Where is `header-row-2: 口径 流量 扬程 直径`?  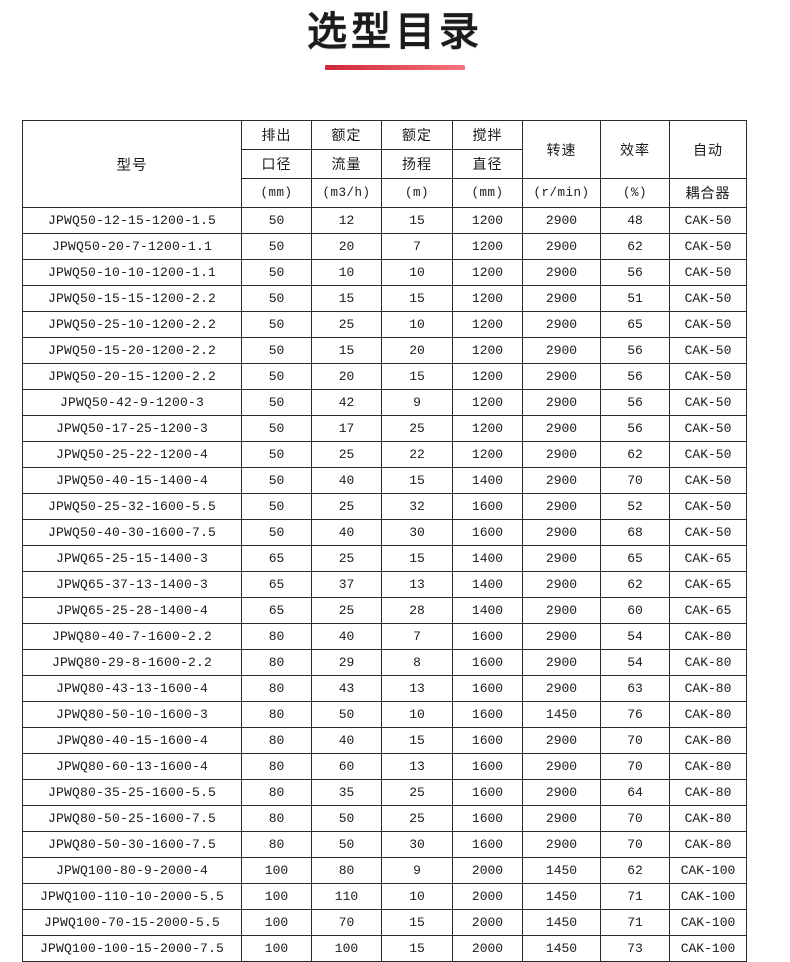
header-row-2: 口径 流量 扬程 直径 is located at coordinates (385, 164).